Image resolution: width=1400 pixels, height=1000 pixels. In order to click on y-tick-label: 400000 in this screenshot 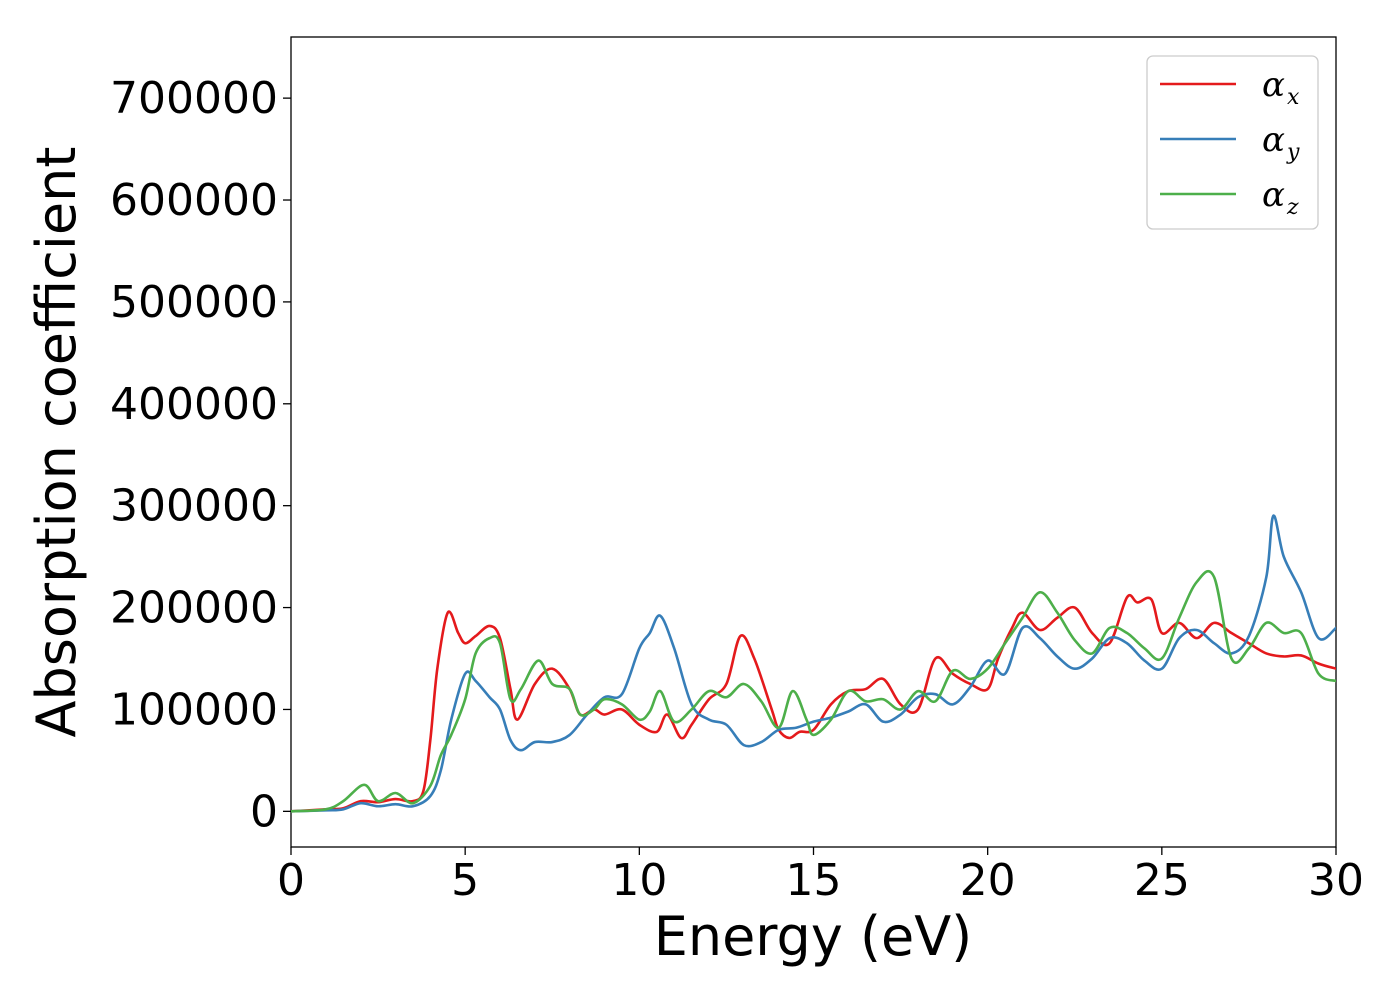, I will do `click(194, 404)`.